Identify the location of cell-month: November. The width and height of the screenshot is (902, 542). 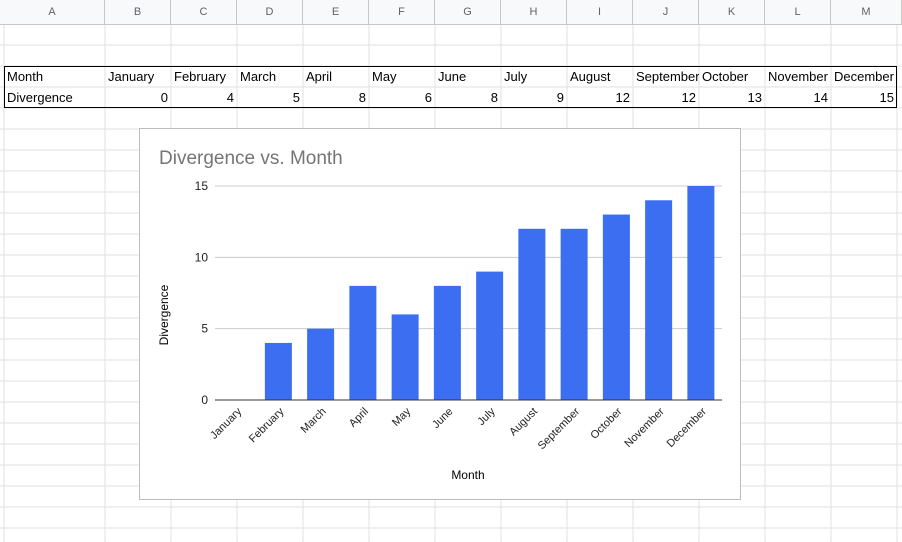
(798, 76).